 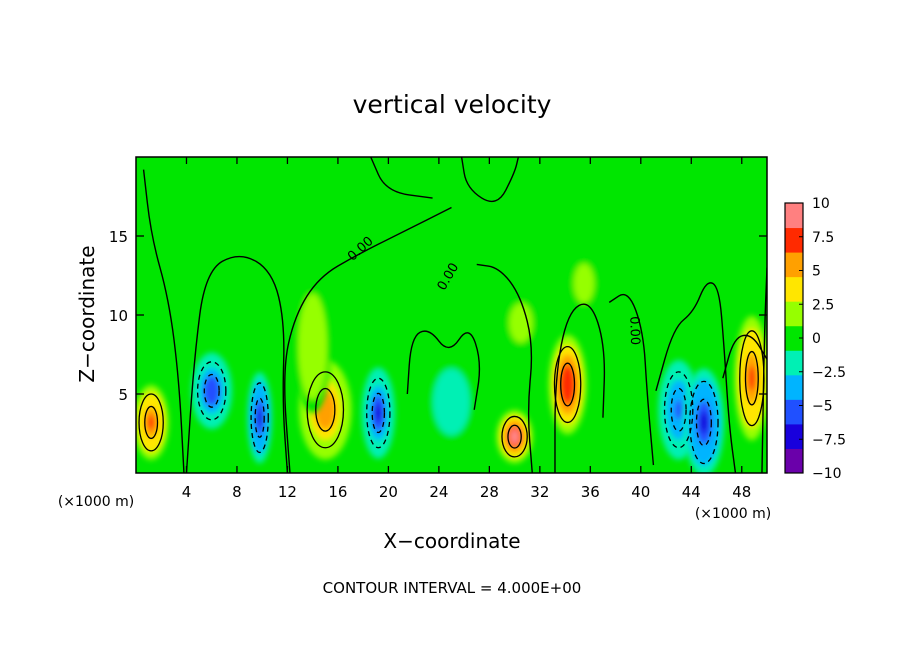 What do you see at coordinates (816, 272) in the screenshot?
I see `colorbar-tick-label: 5` at bounding box center [816, 272].